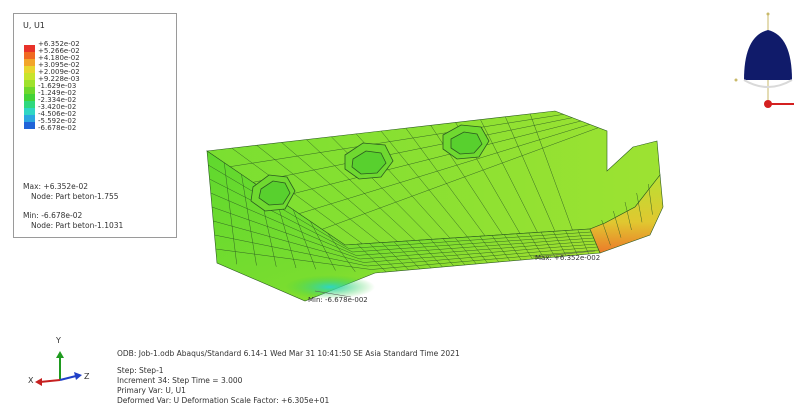 Image resolution: width=799 pixels, height=417 pixels. Describe the element at coordinates (31, 380) in the screenshot. I see `triad-x-label: X` at that location.